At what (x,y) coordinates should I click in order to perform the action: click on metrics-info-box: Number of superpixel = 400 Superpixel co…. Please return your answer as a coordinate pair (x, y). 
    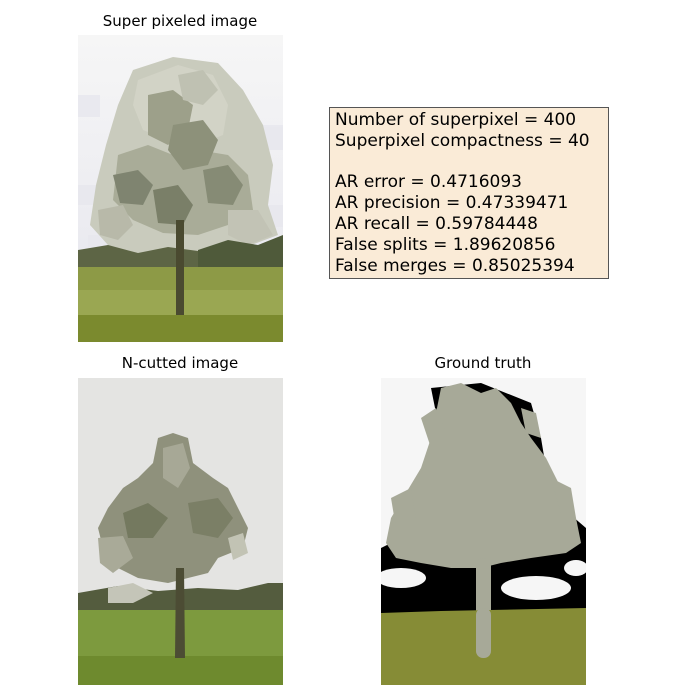
    Looking at the image, I should click on (469, 193).